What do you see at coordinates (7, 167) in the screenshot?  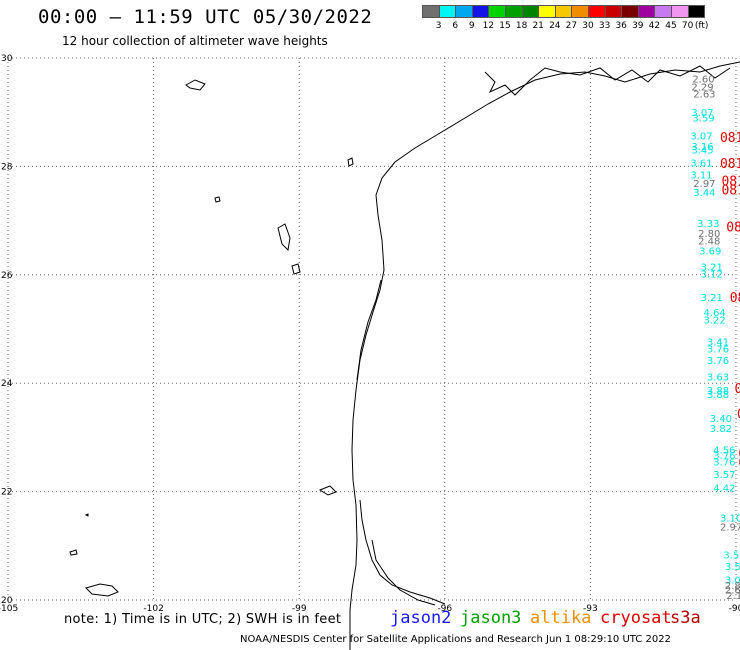 I see `latitude-tick-label: 28` at bounding box center [7, 167].